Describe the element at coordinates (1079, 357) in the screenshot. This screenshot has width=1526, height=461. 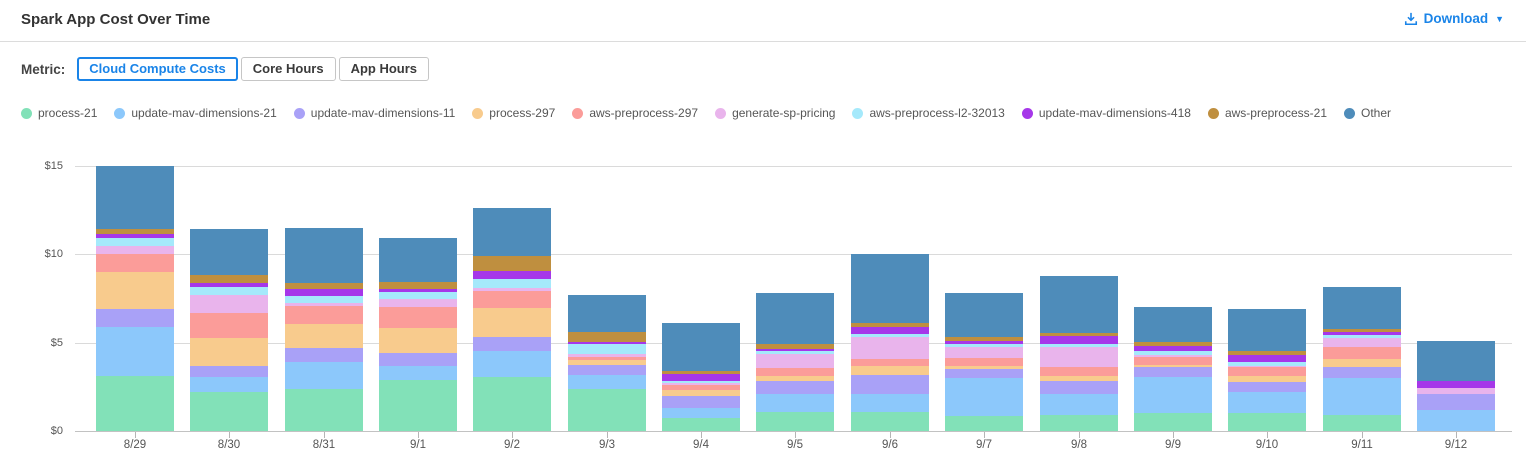
I see `bar-segment-9-8-generate-sp-pricing` at that location.